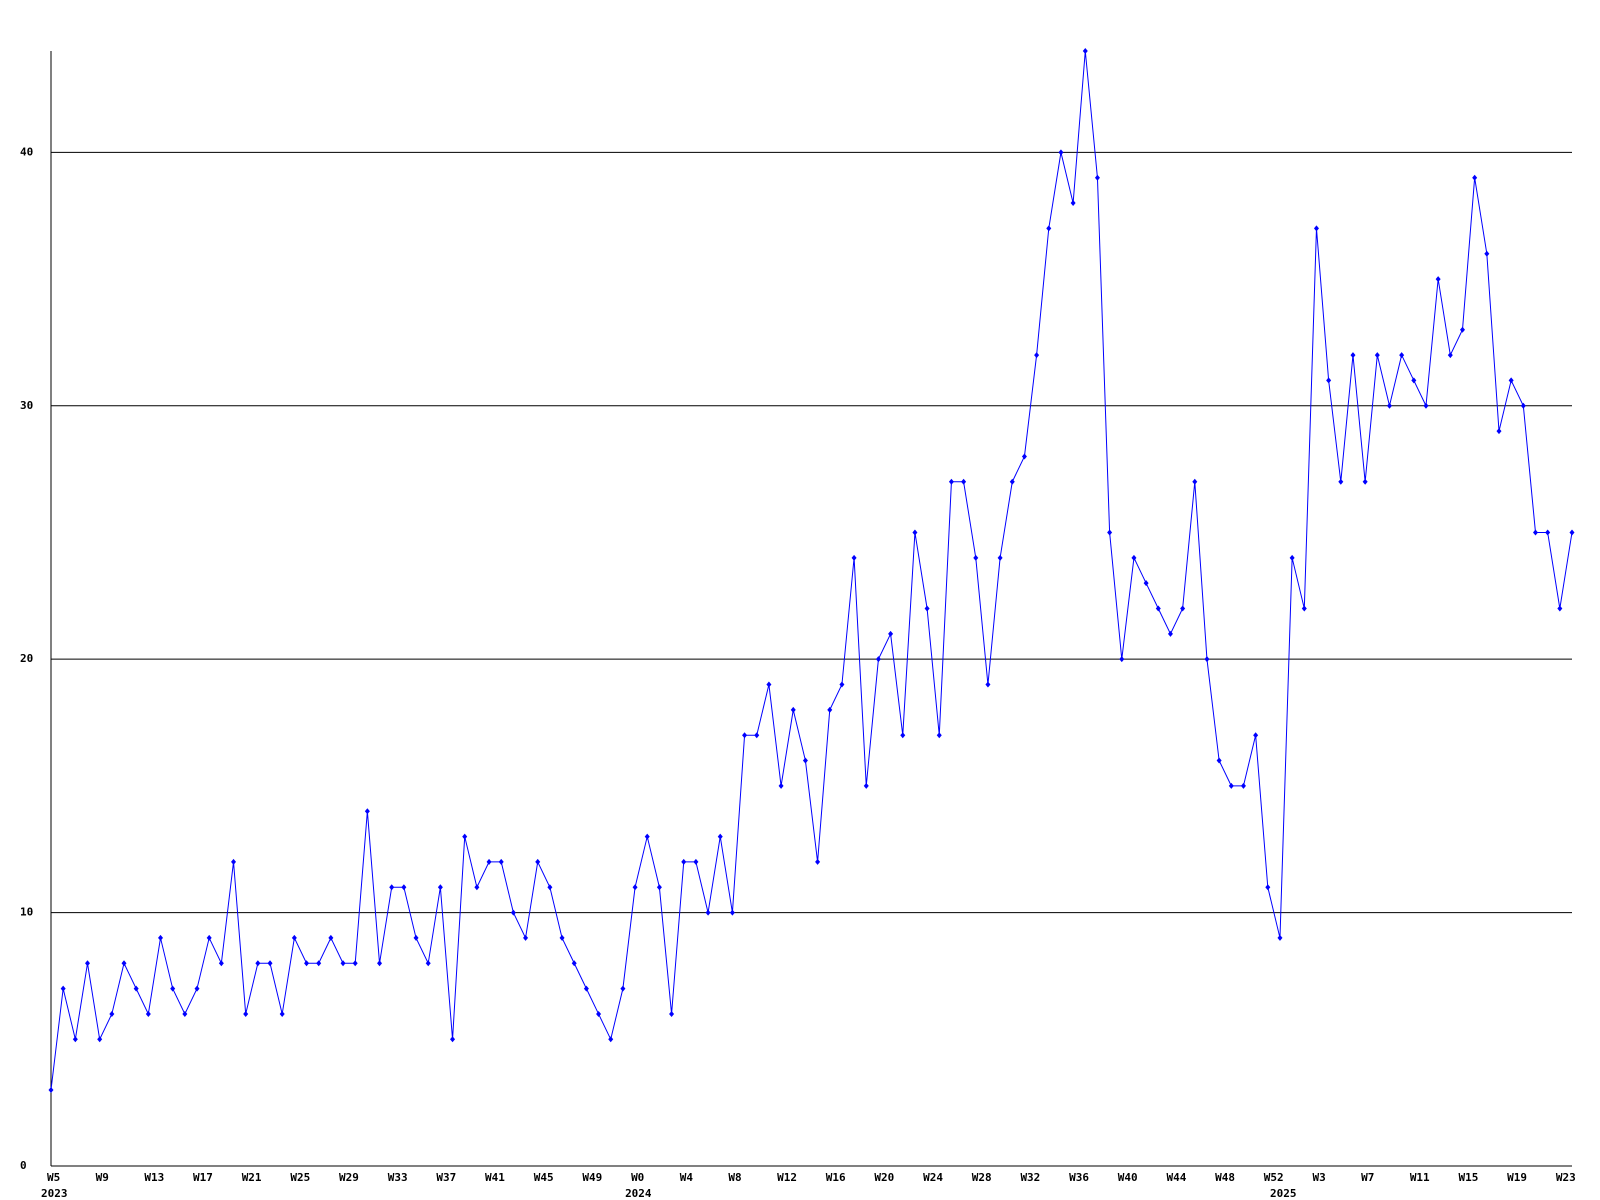 This screenshot has width=1600, height=1200. Describe the element at coordinates (102, 1177) in the screenshot. I see `x-tick-label: W9` at that location.